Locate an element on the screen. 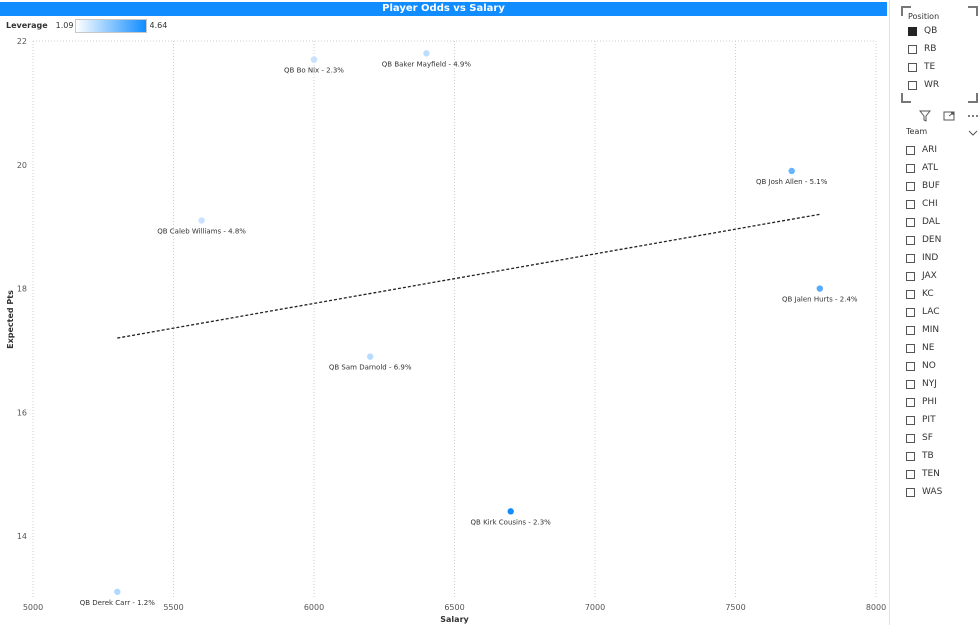 This screenshot has height=625, width=980. legend-gradient-bar is located at coordinates (111, 25).